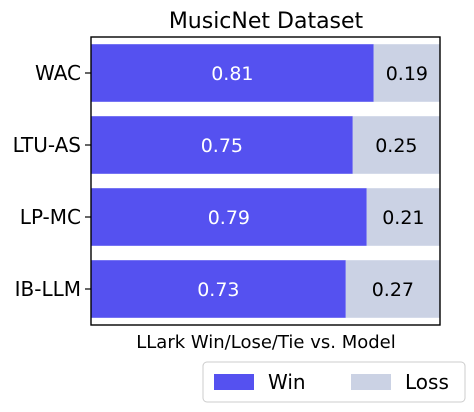 This screenshot has width=474, height=412. Describe the element at coordinates (371, 382) in the screenshot. I see `legend-swatch-loss` at that location.